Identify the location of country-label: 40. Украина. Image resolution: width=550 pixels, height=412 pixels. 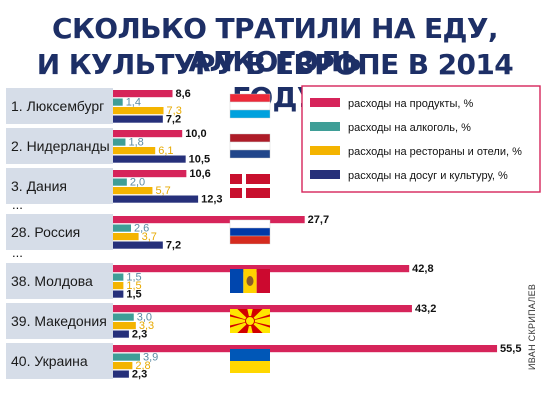
(49, 361).